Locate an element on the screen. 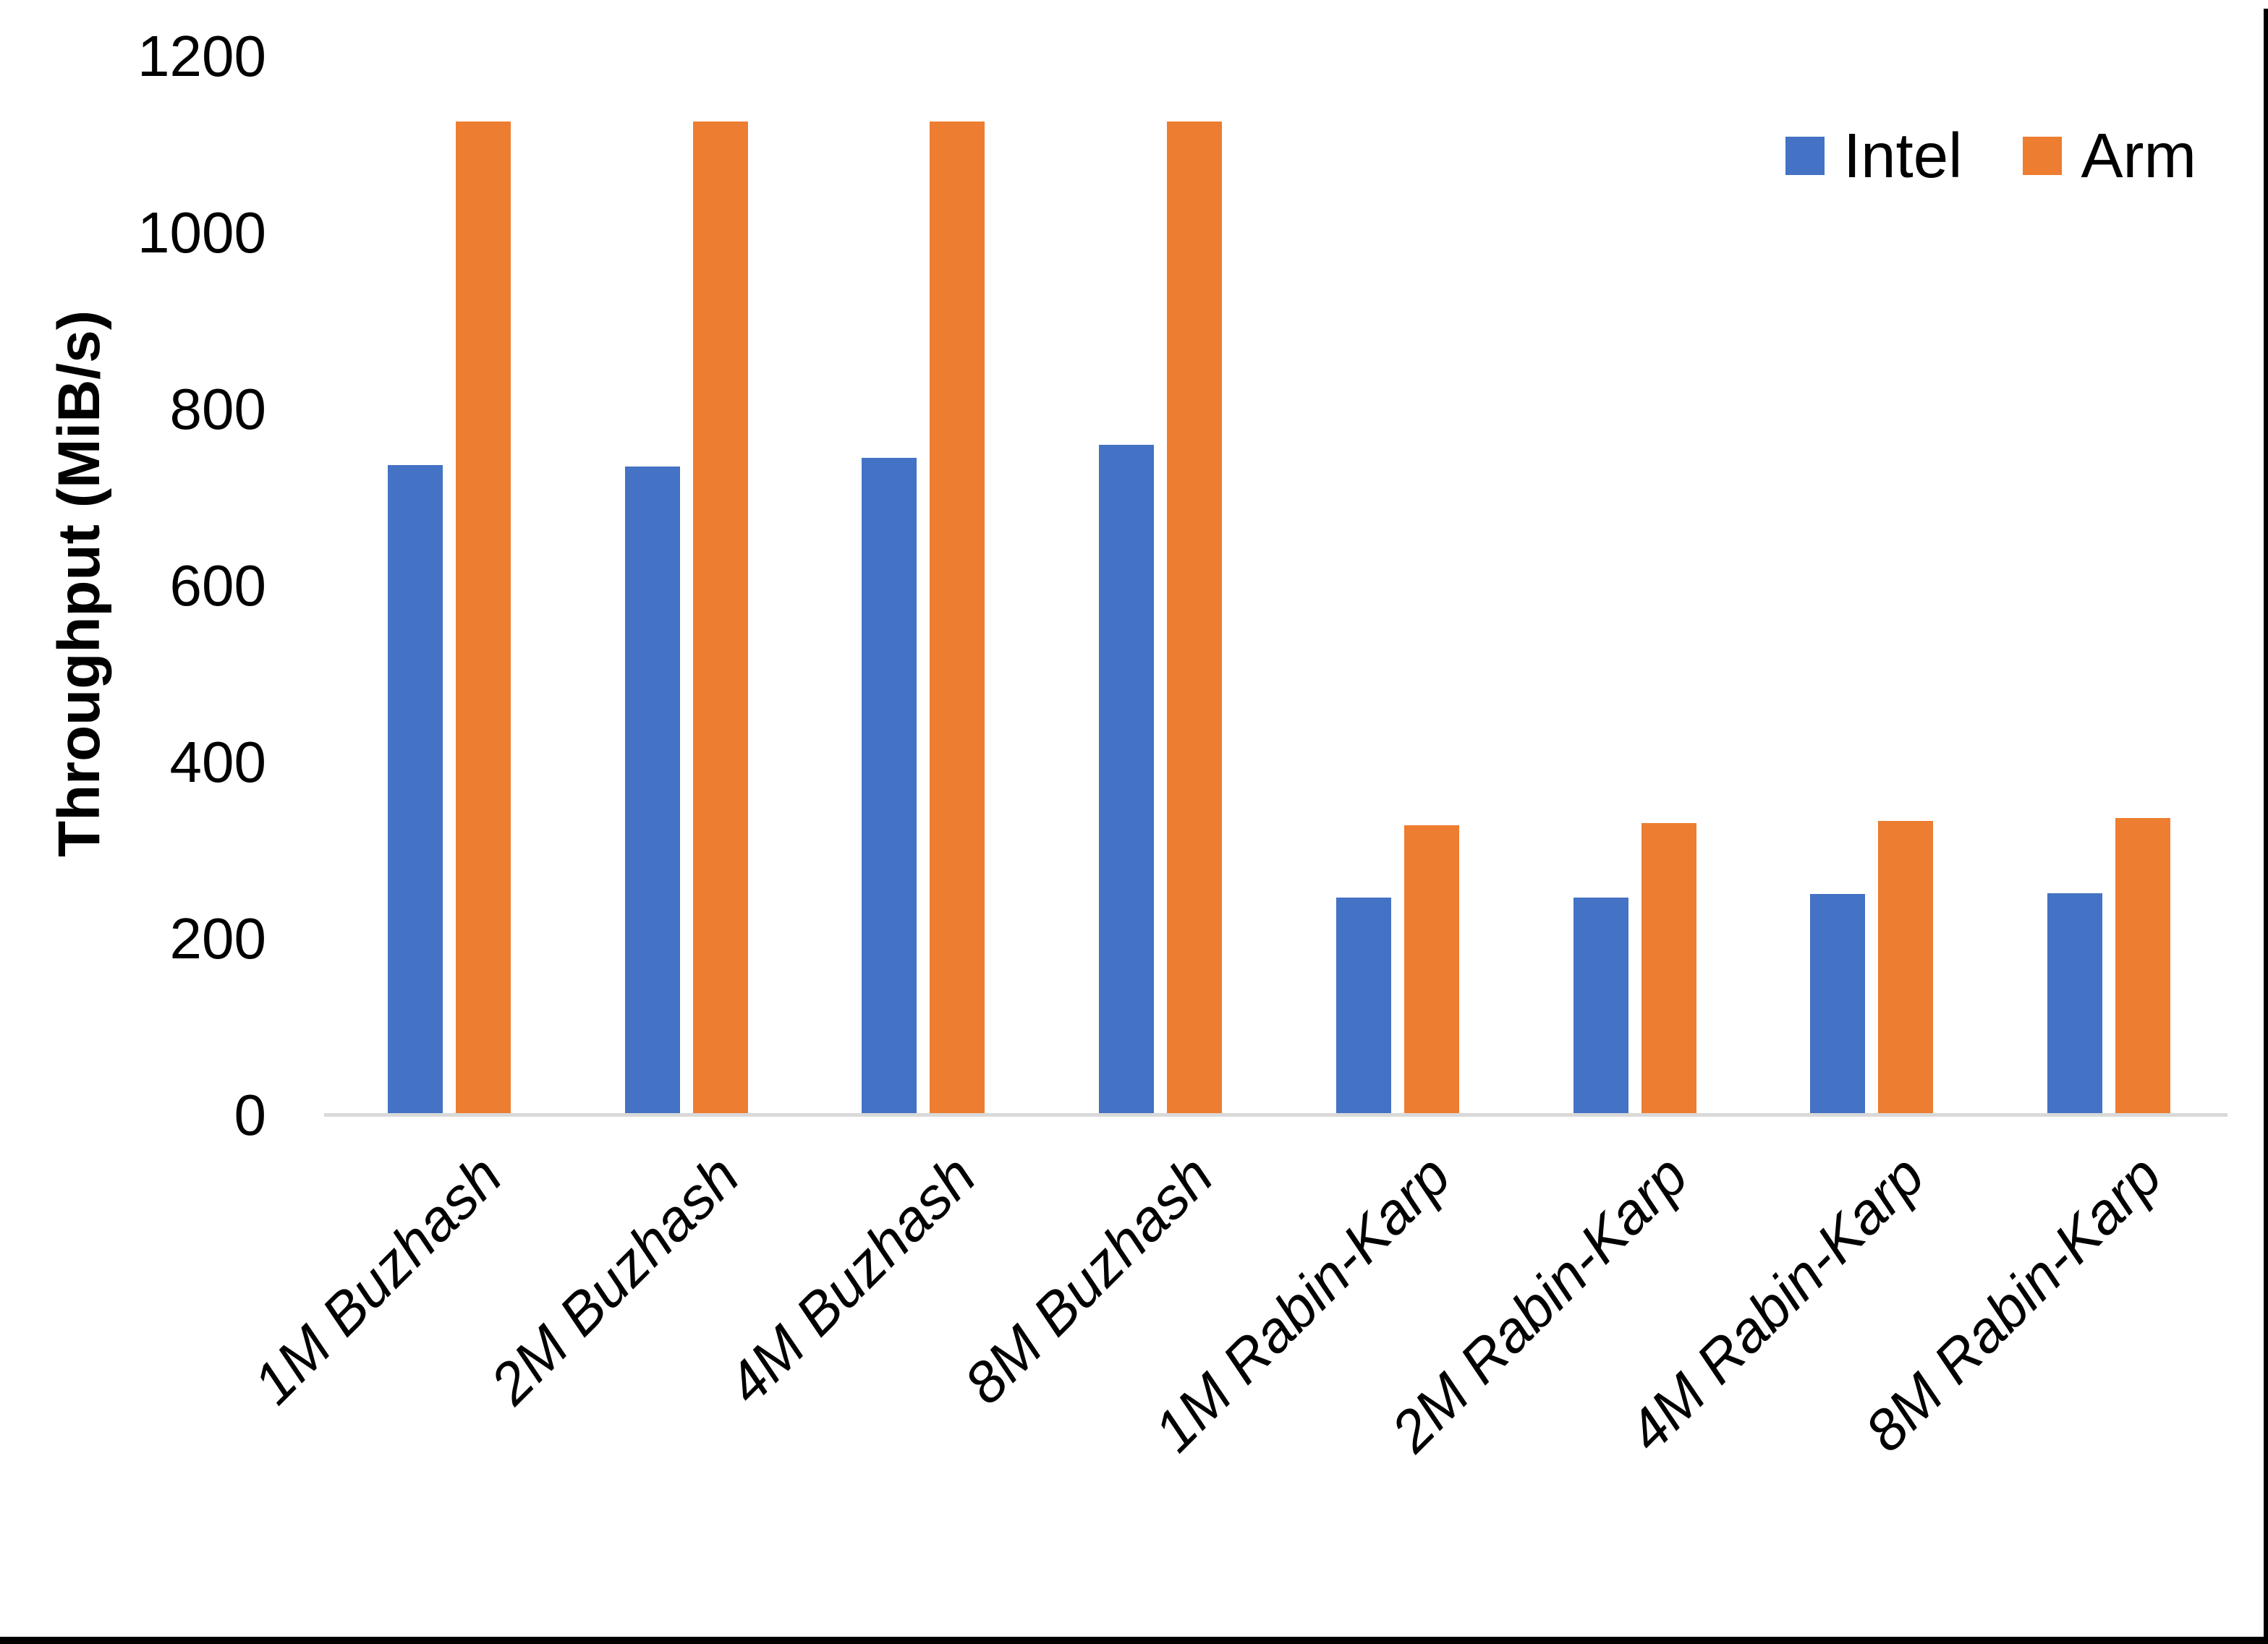  legend-item-intel: Intel is located at coordinates (1873, 155).